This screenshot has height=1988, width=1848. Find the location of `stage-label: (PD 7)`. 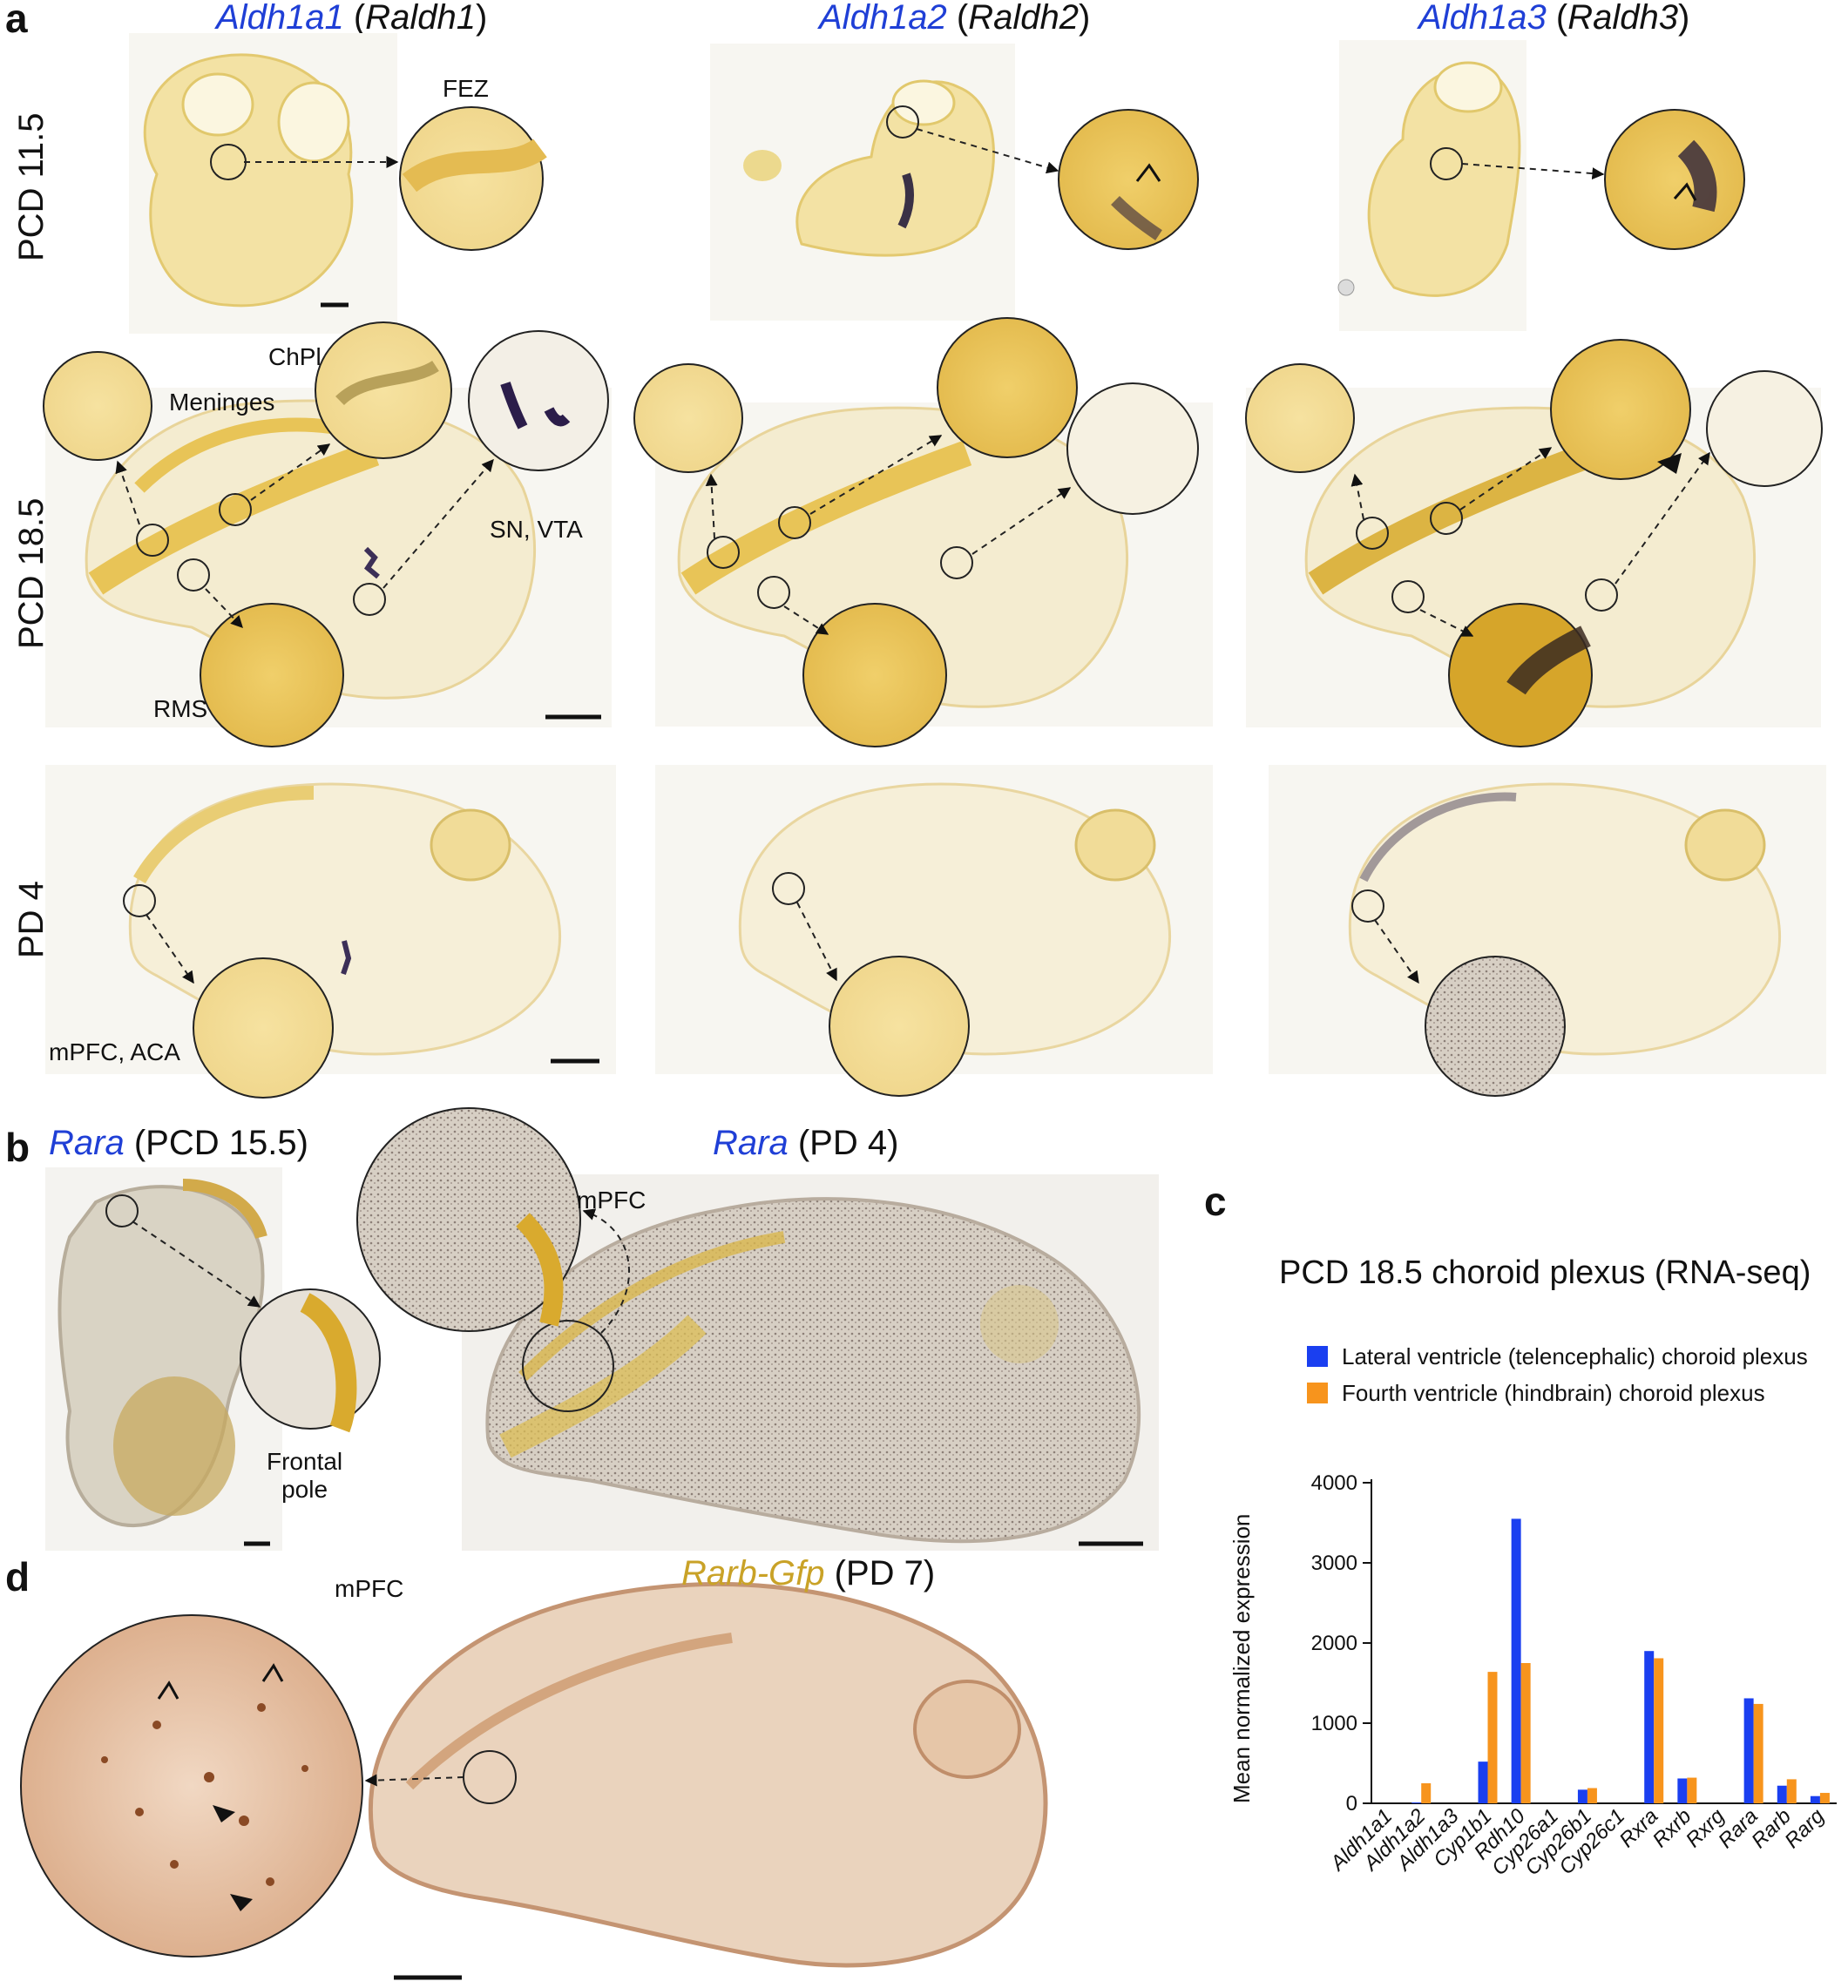

stage-label: (PD 7) is located at coordinates (885, 1573).